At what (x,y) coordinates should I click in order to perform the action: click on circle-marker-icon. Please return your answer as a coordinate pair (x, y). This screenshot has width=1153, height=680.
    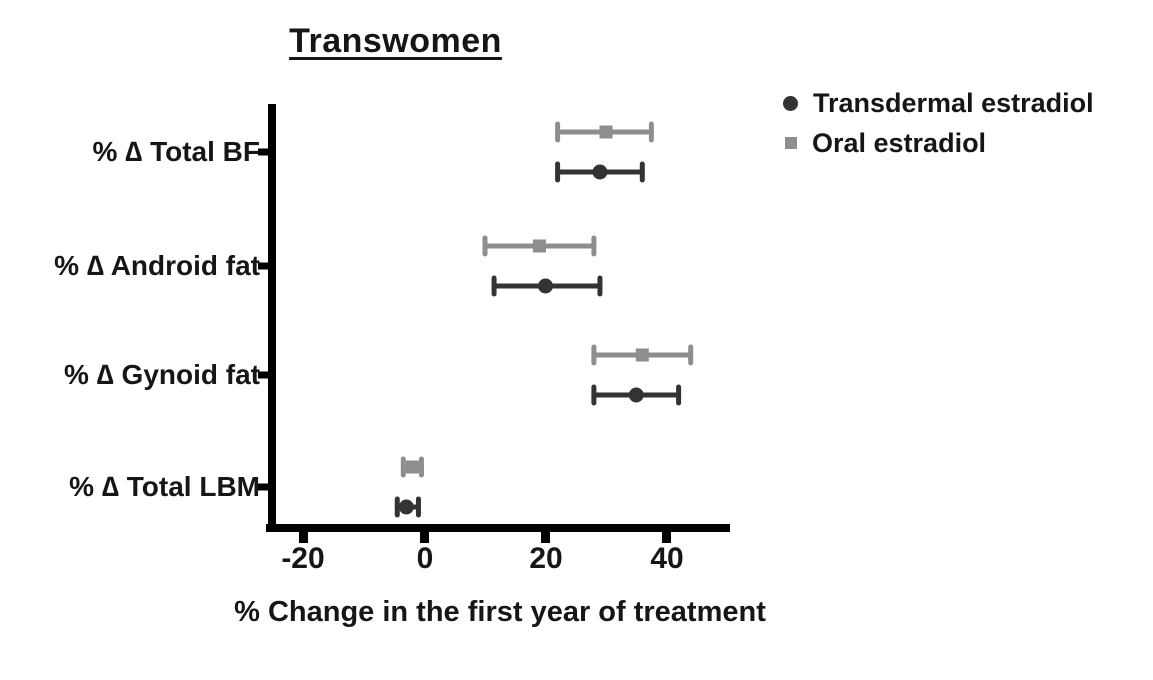
    Looking at the image, I should click on (790, 103).